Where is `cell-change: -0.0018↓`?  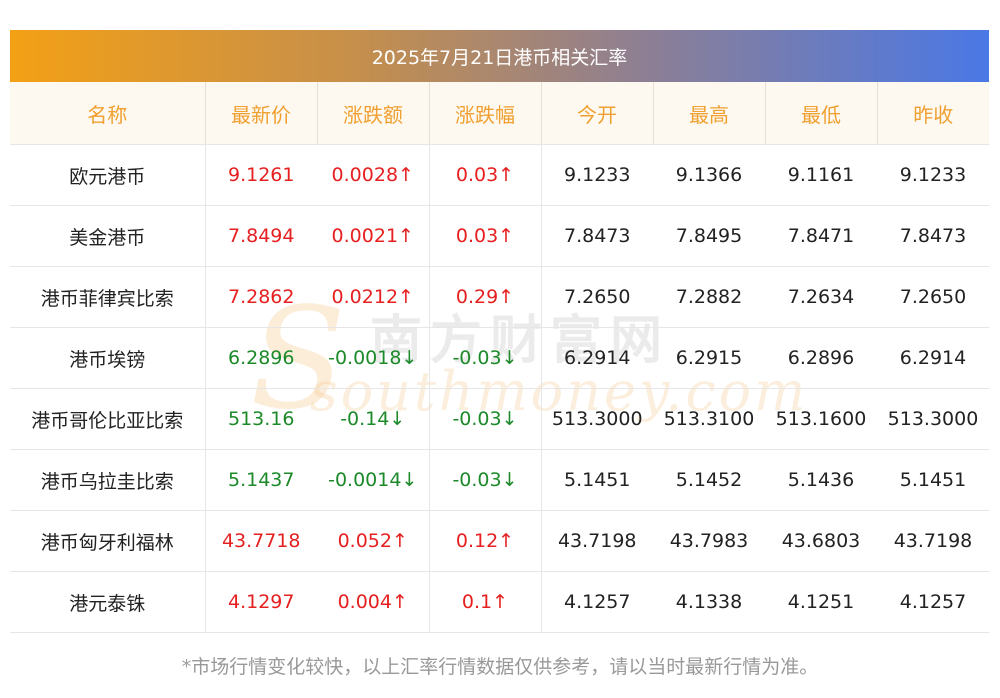 cell-change: -0.0018↓ is located at coordinates (373, 358).